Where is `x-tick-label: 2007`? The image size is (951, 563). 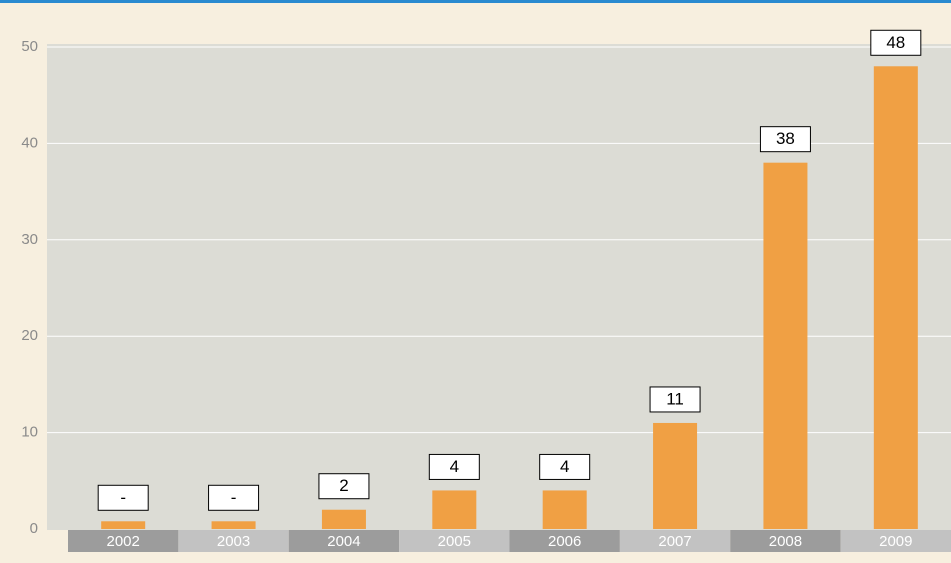 x-tick-label: 2007 is located at coordinates (674, 541).